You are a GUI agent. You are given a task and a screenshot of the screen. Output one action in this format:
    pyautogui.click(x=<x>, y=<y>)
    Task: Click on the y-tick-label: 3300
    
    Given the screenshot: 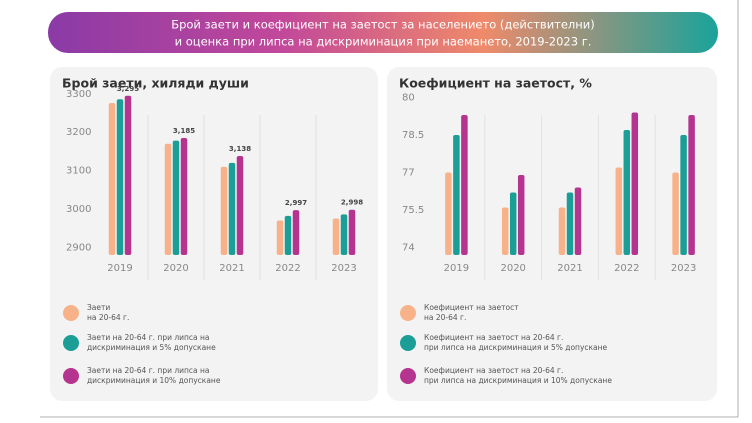 What is the action you would take?
    pyautogui.click(x=78, y=94)
    